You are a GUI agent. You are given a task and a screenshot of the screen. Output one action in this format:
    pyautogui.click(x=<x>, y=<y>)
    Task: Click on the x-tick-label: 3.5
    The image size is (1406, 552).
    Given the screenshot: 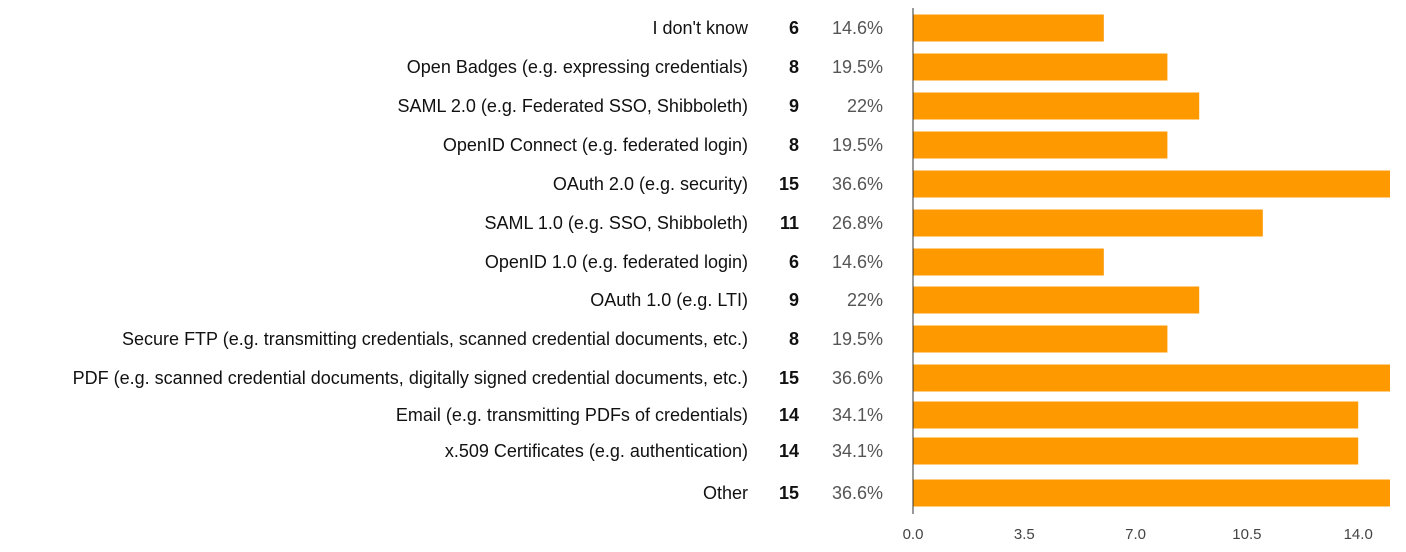 What is the action you would take?
    pyautogui.click(x=1024, y=534)
    